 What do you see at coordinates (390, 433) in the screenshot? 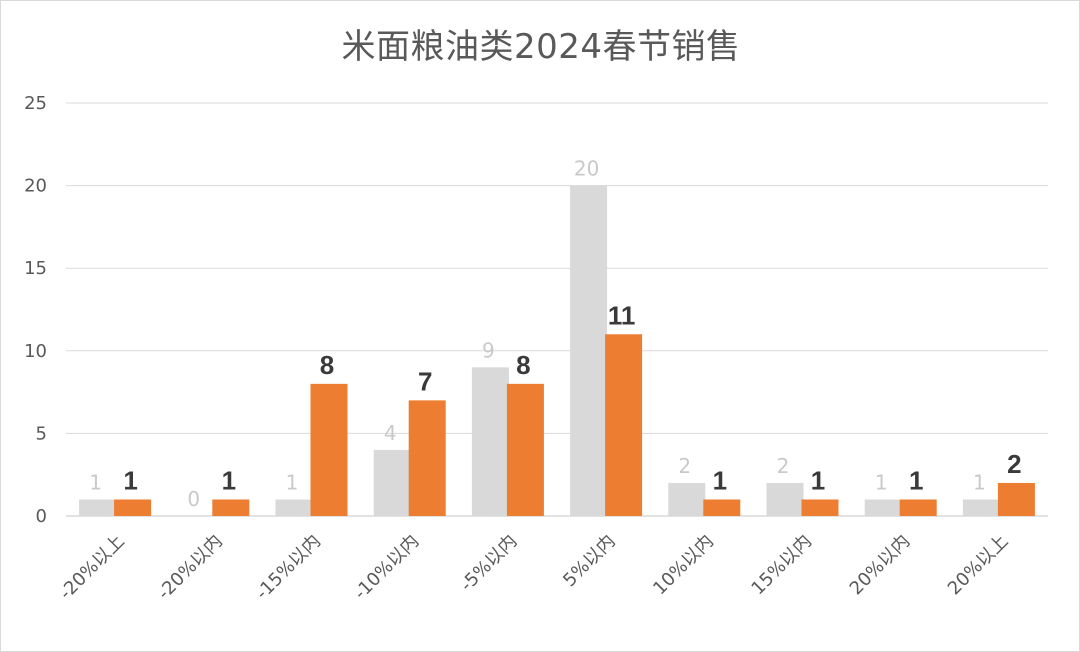
I see `data-label-series-1: 4` at bounding box center [390, 433].